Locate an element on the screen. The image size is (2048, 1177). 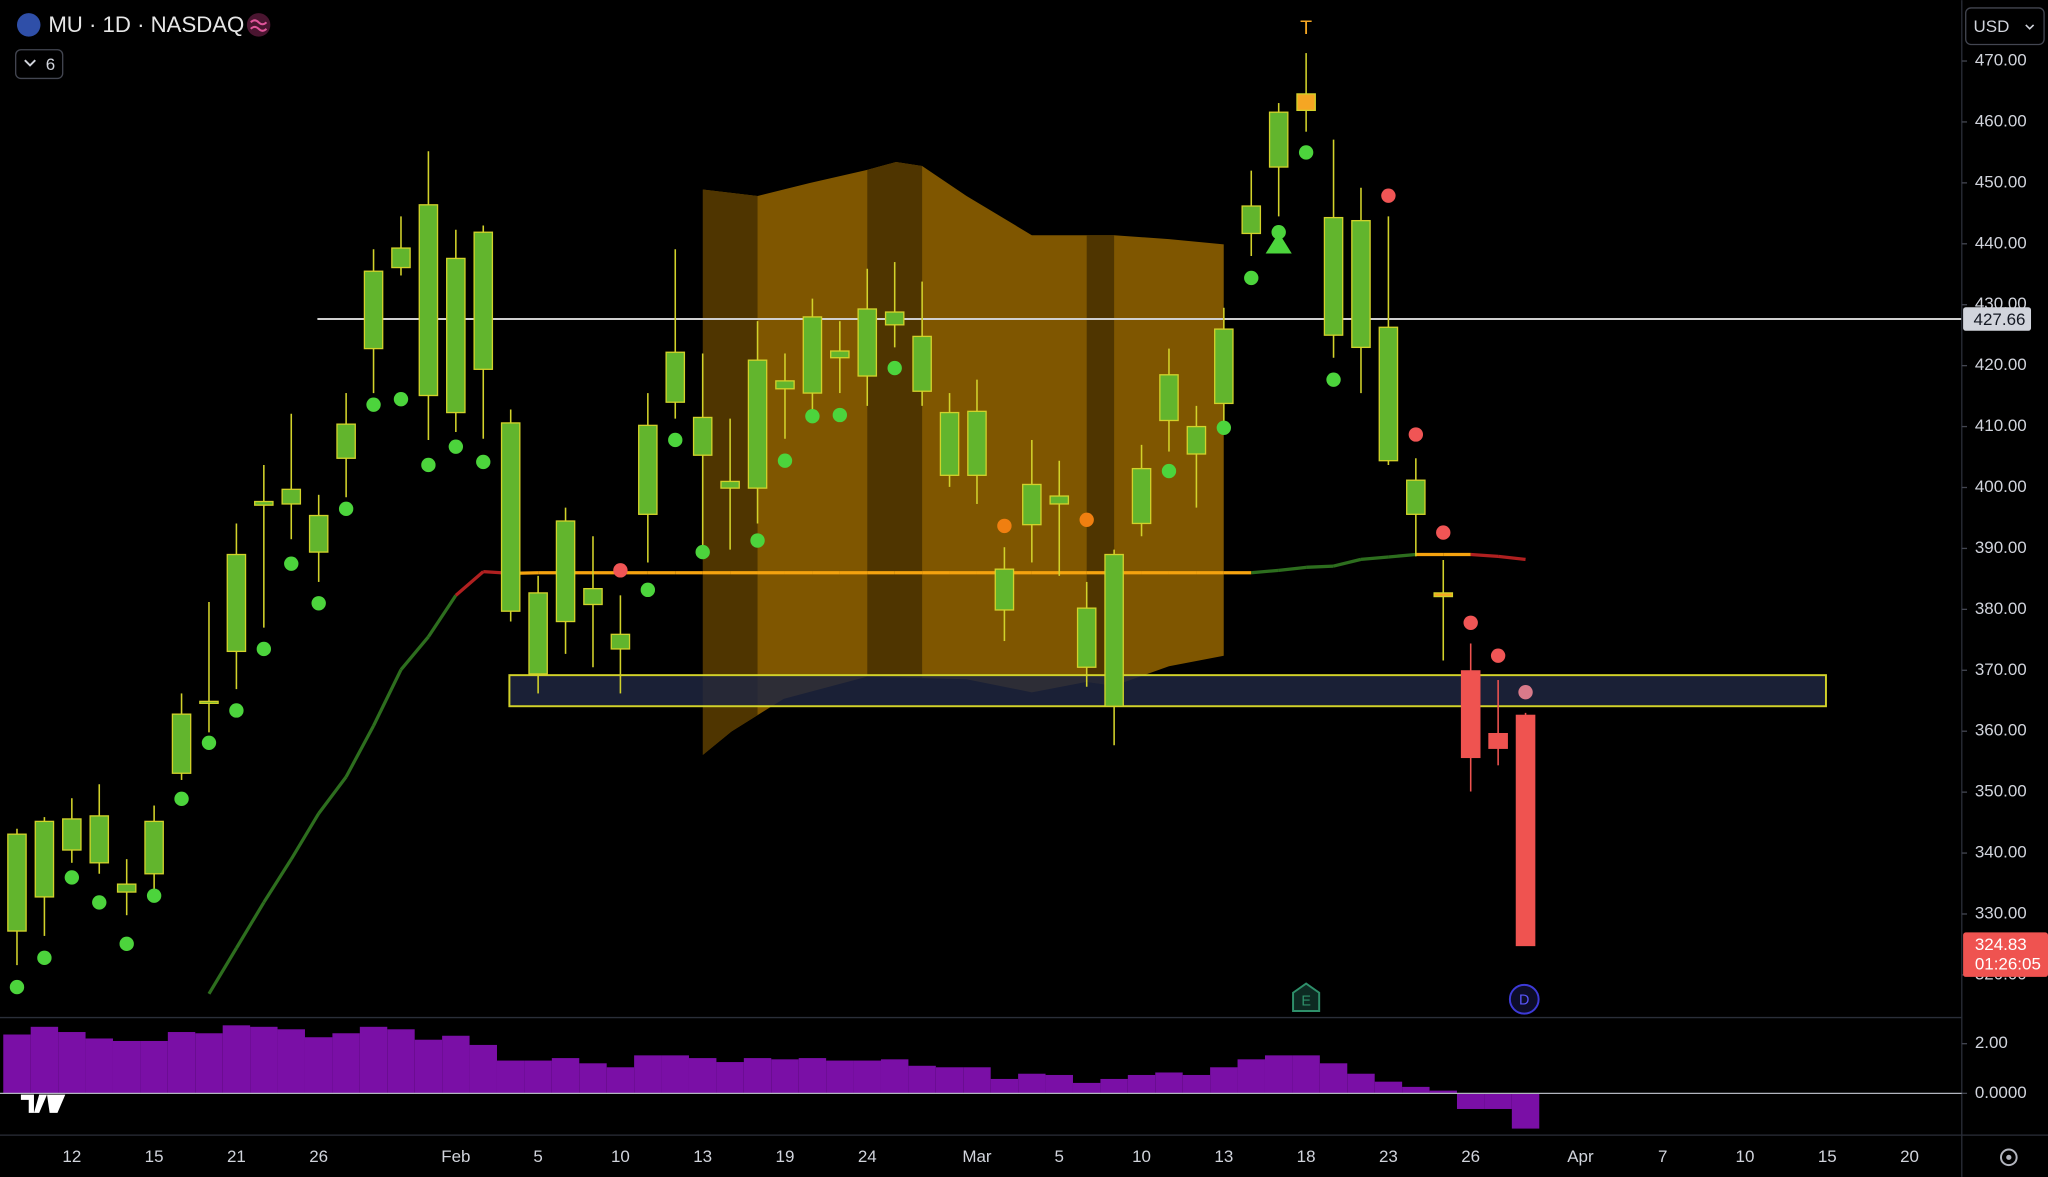
dividend-label: D is located at coordinates (1524, 1000).